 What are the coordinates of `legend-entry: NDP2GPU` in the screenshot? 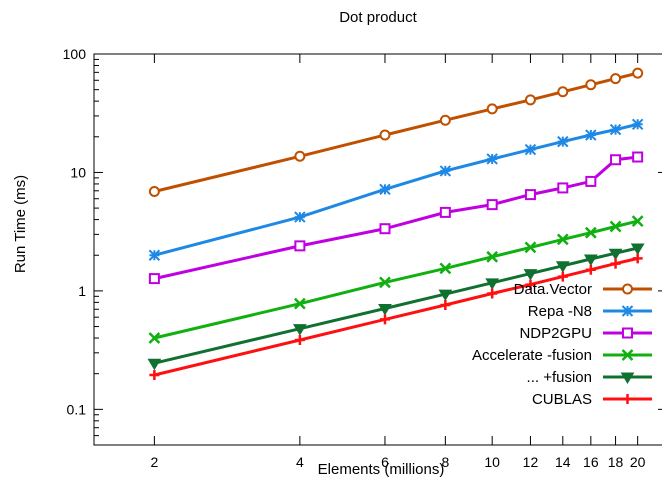 It's located at (585, 333).